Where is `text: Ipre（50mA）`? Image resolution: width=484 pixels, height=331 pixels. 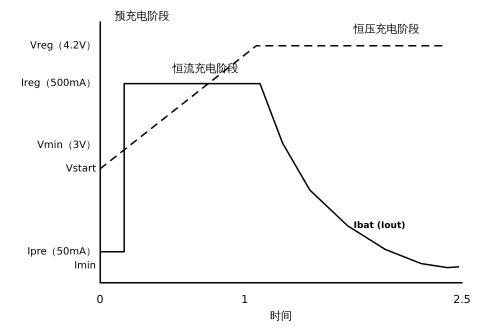 text: Ipre（50mA） is located at coordinates (61, 252).